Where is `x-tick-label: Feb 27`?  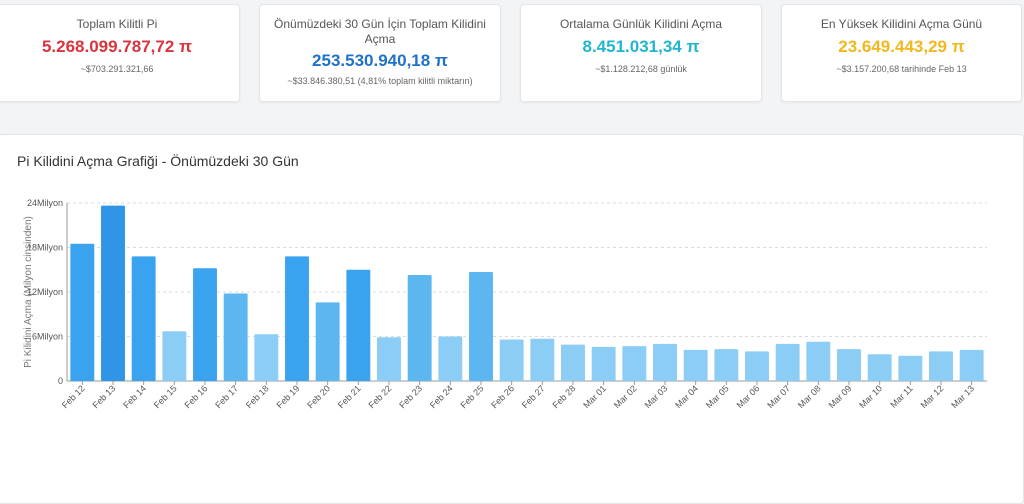 x-tick-label: Feb 27 is located at coordinates (533, 396).